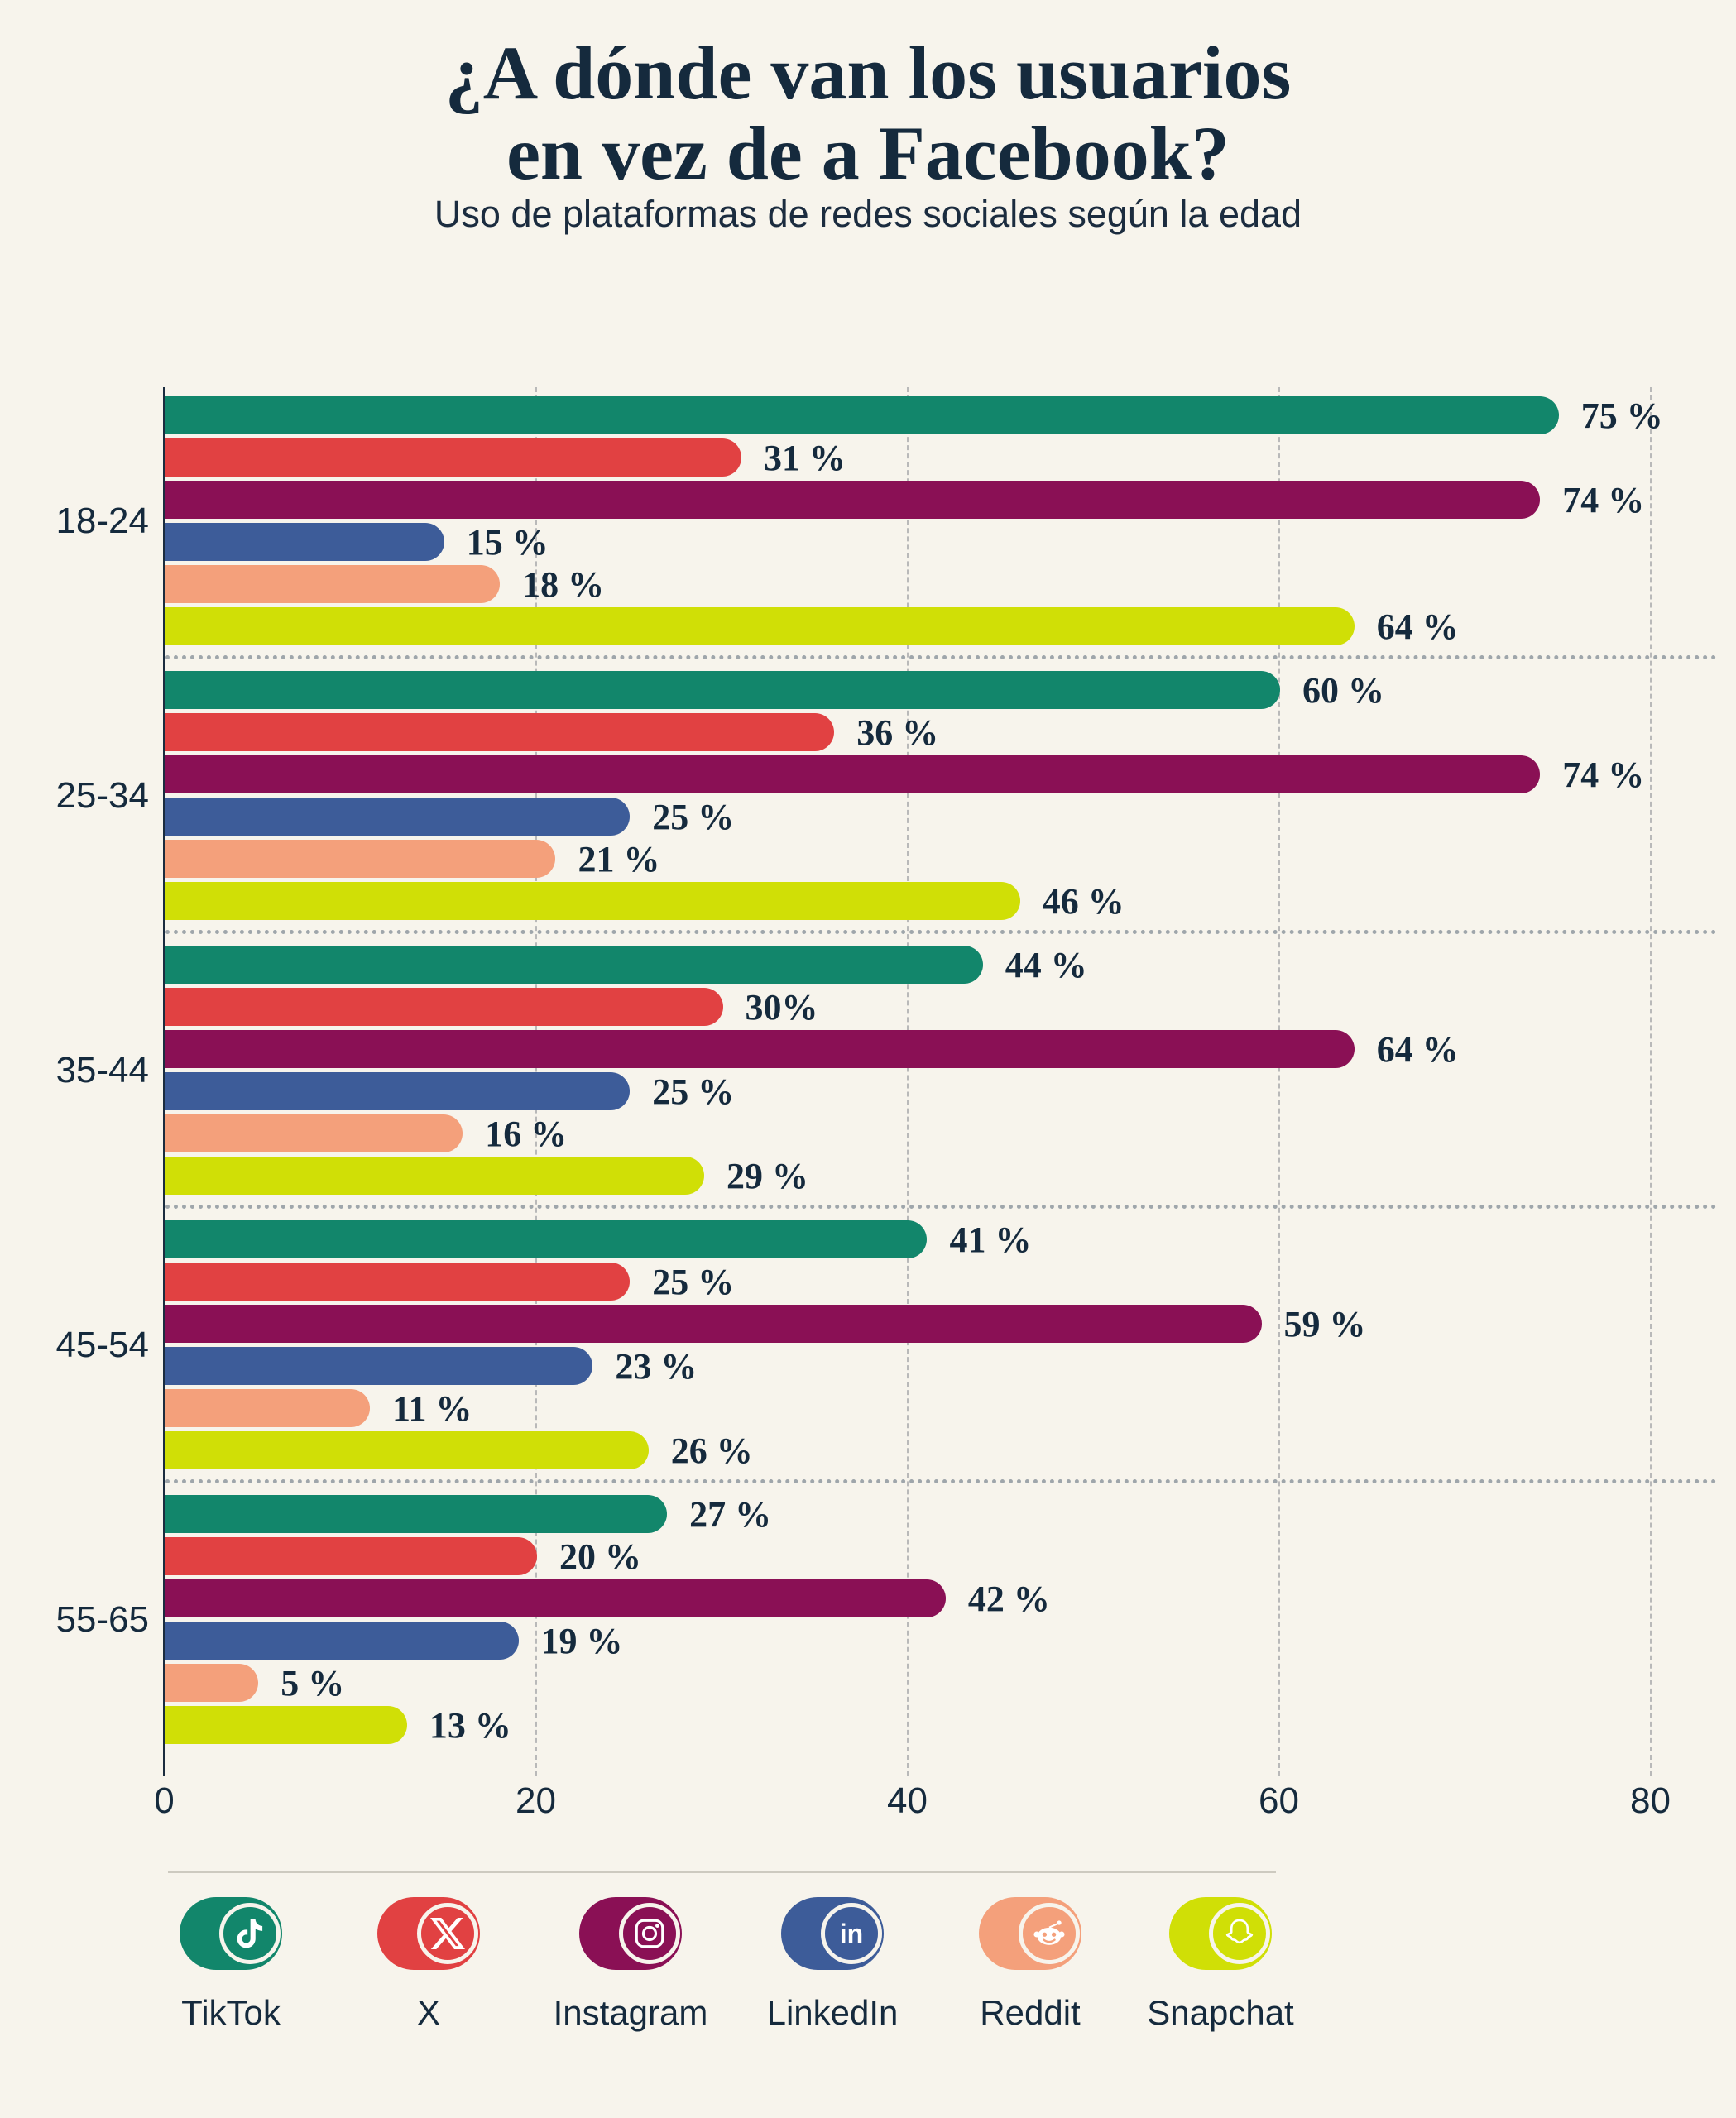 The width and height of the screenshot is (1736, 2118). What do you see at coordinates (102, 1344) in the screenshot?
I see `age-axis-label: 45-54` at bounding box center [102, 1344].